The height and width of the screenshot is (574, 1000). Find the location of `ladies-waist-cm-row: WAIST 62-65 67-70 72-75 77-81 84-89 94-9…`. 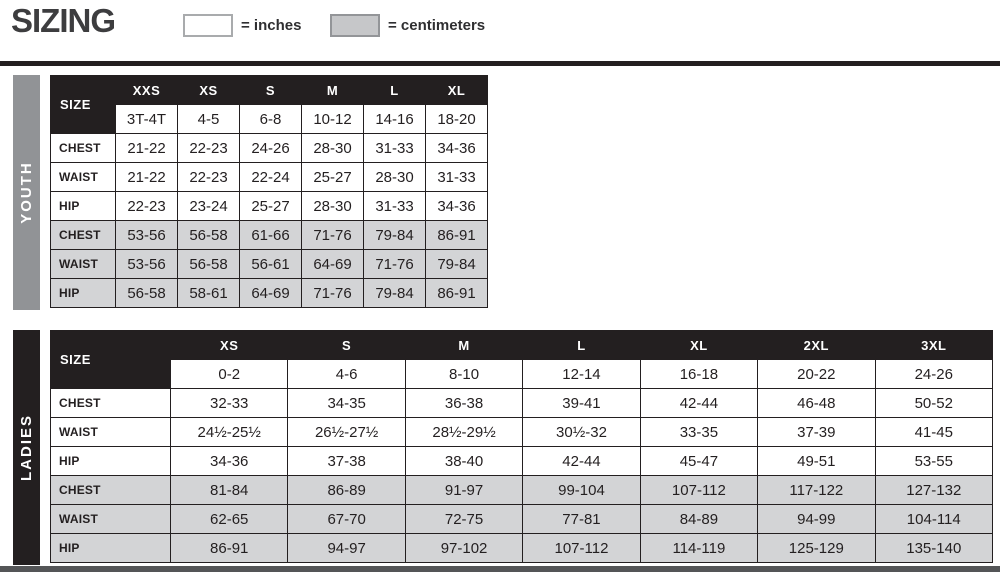

ladies-waist-cm-row: WAIST 62-65 67-70 72-75 77-81 84-89 94-9… is located at coordinates (522, 519).